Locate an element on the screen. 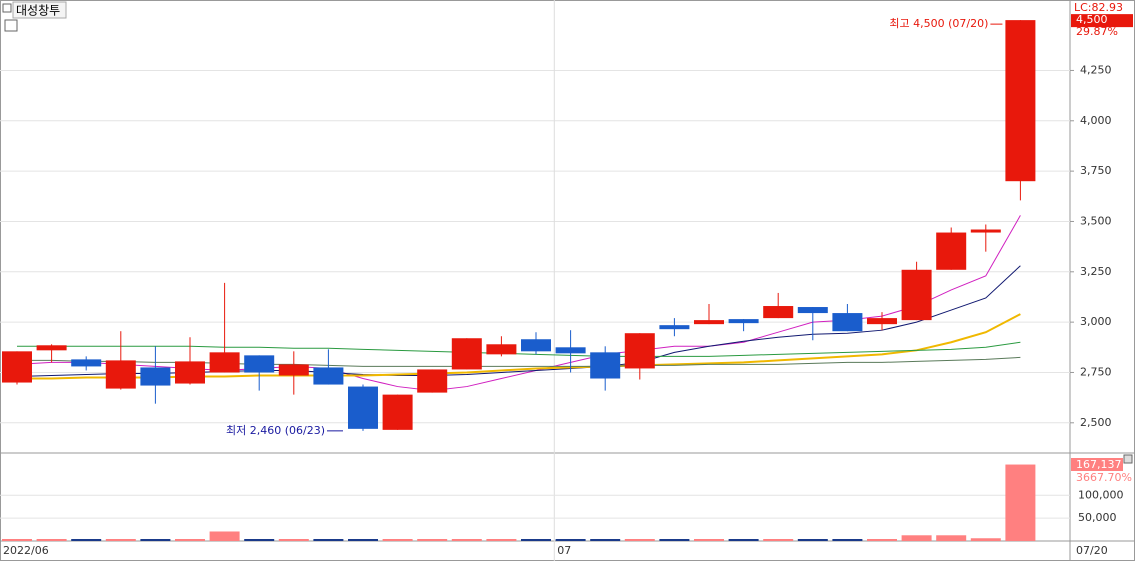 The image size is (1135, 561). x-tick-label: 07 is located at coordinates (564, 550).